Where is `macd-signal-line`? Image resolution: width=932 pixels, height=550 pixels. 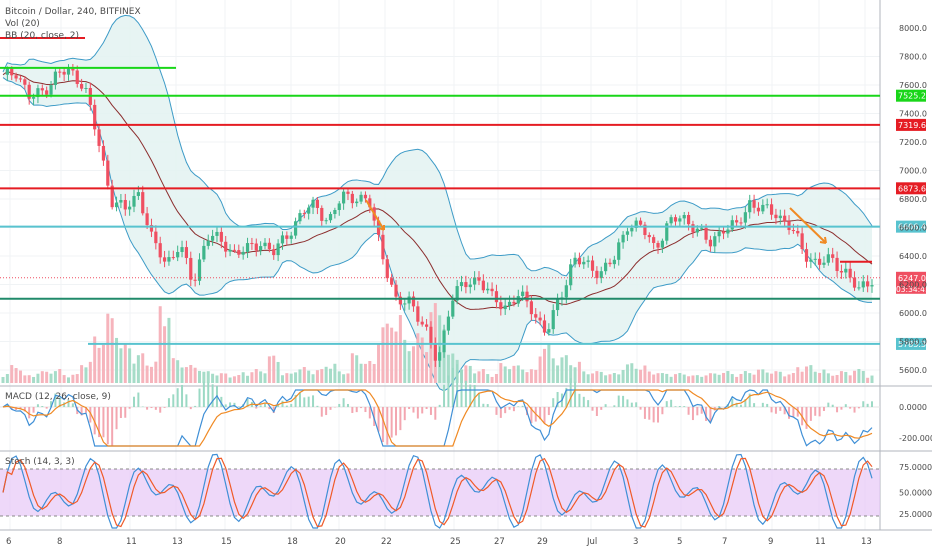
macd-signal-line is located at coordinates (437, 418).